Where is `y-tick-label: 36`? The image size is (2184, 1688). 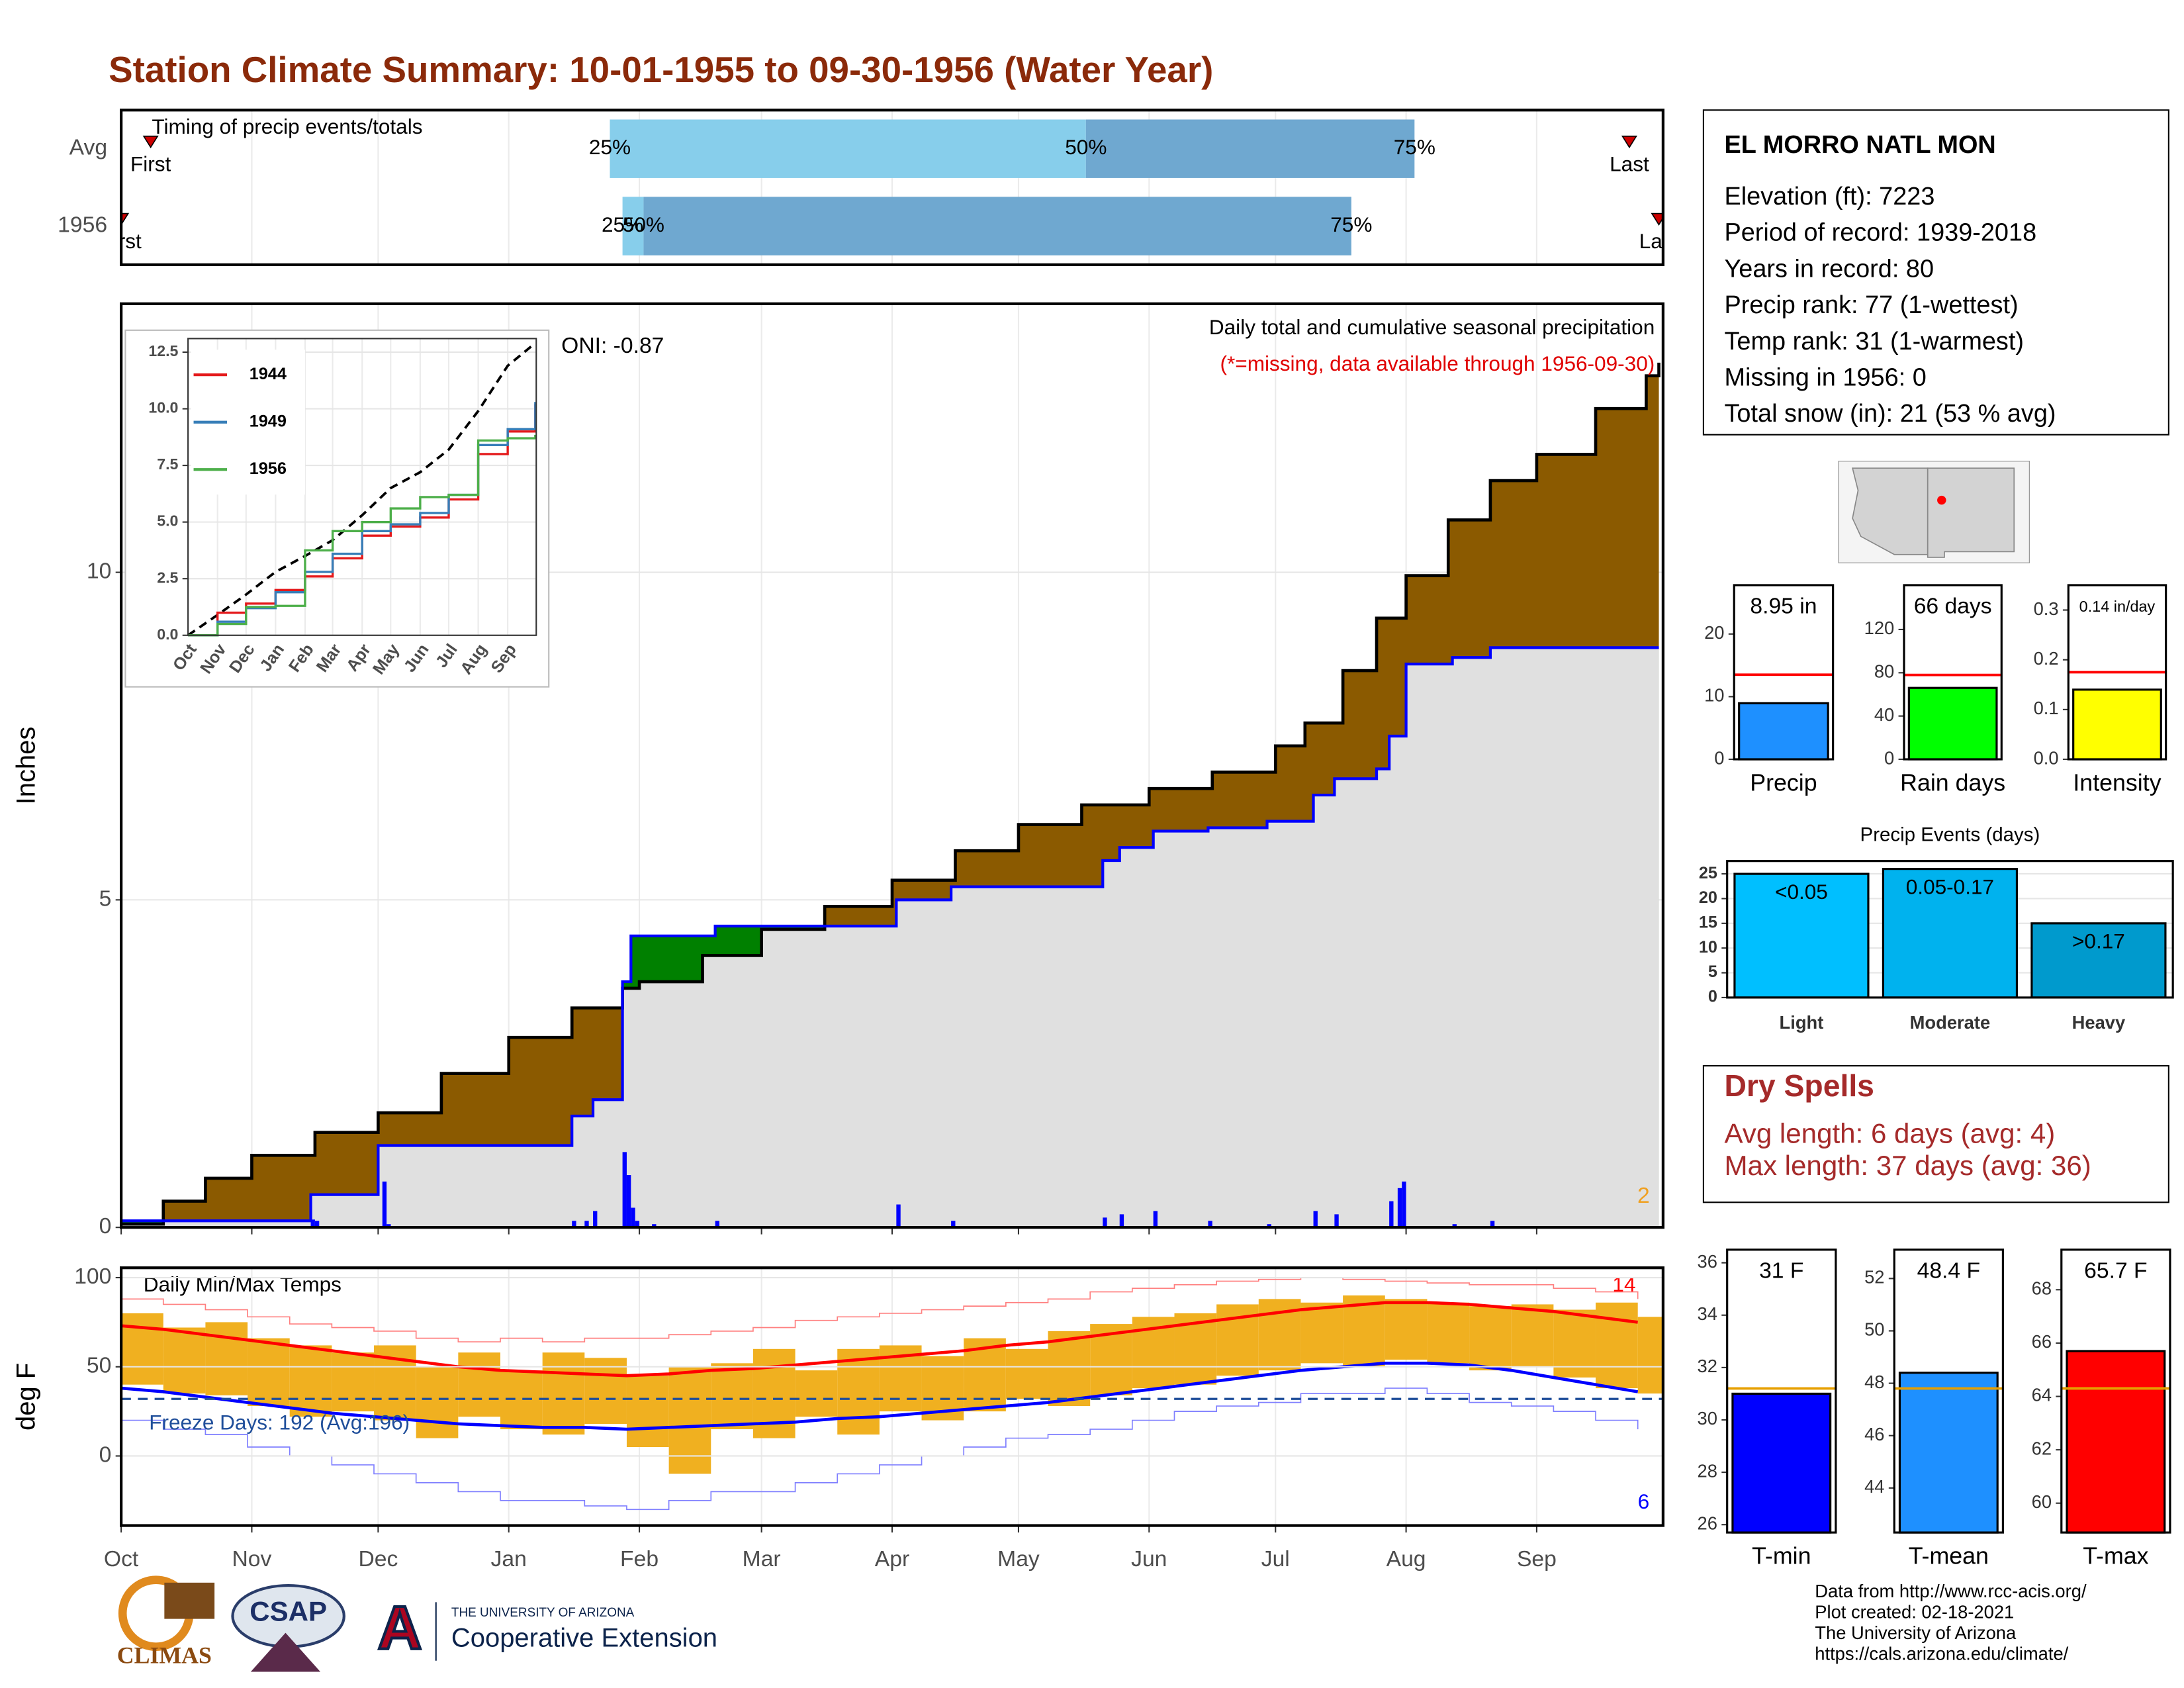
y-tick-label: 36 is located at coordinates (1707, 1261).